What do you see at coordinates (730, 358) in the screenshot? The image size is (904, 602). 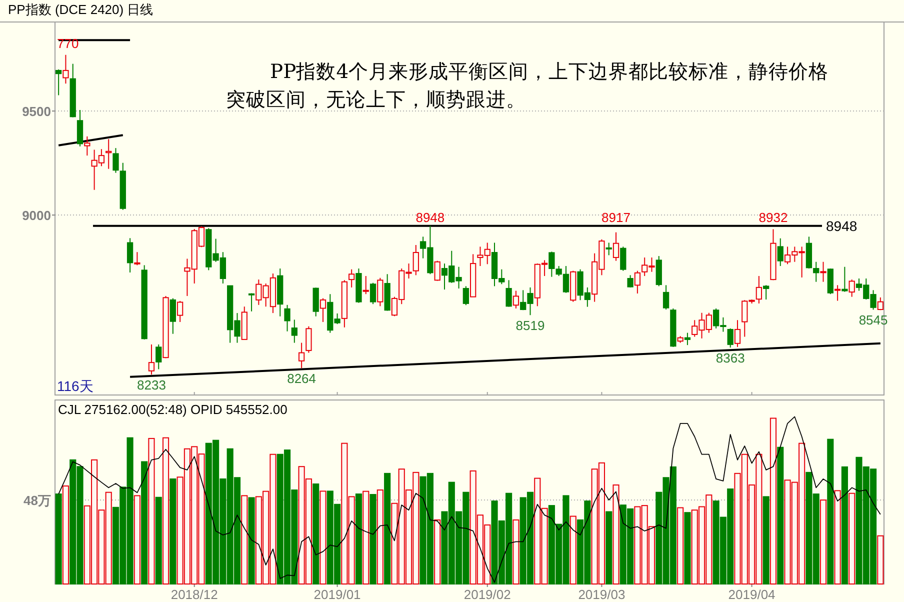 I see `annotation: 8363` at bounding box center [730, 358].